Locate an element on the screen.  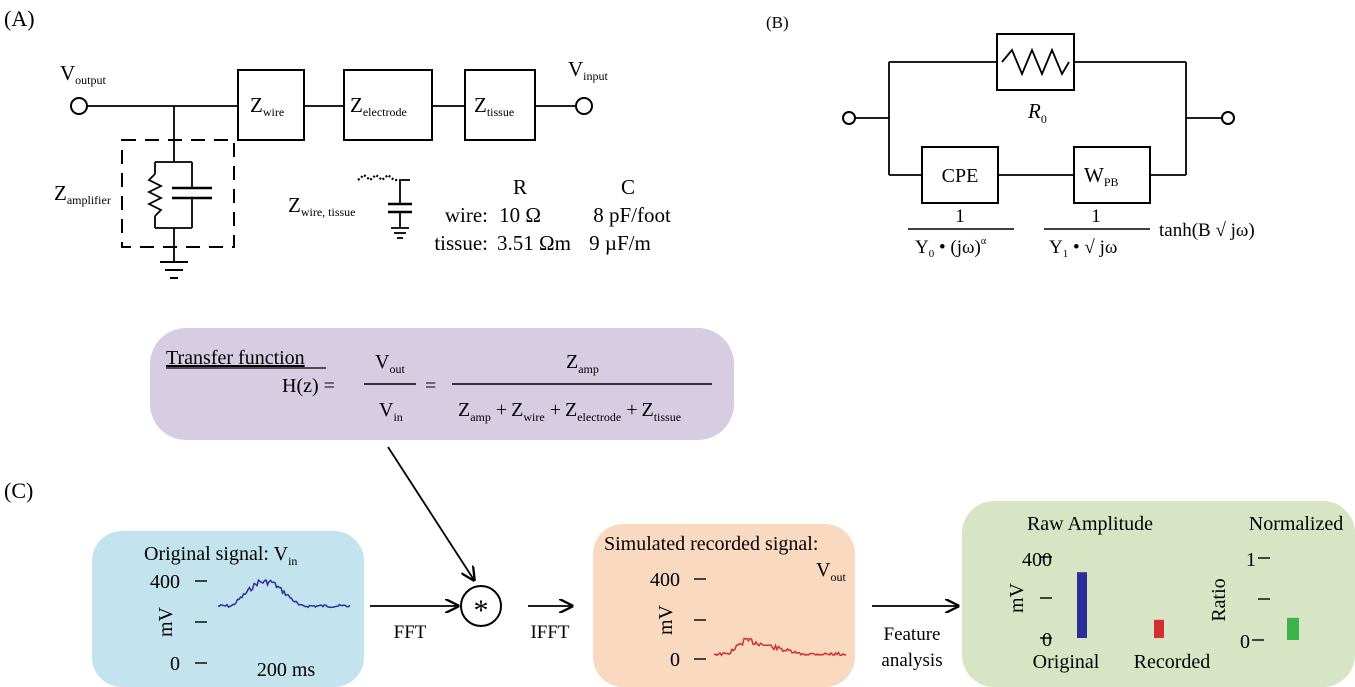
z-tissue-box is located at coordinates (500, 105).